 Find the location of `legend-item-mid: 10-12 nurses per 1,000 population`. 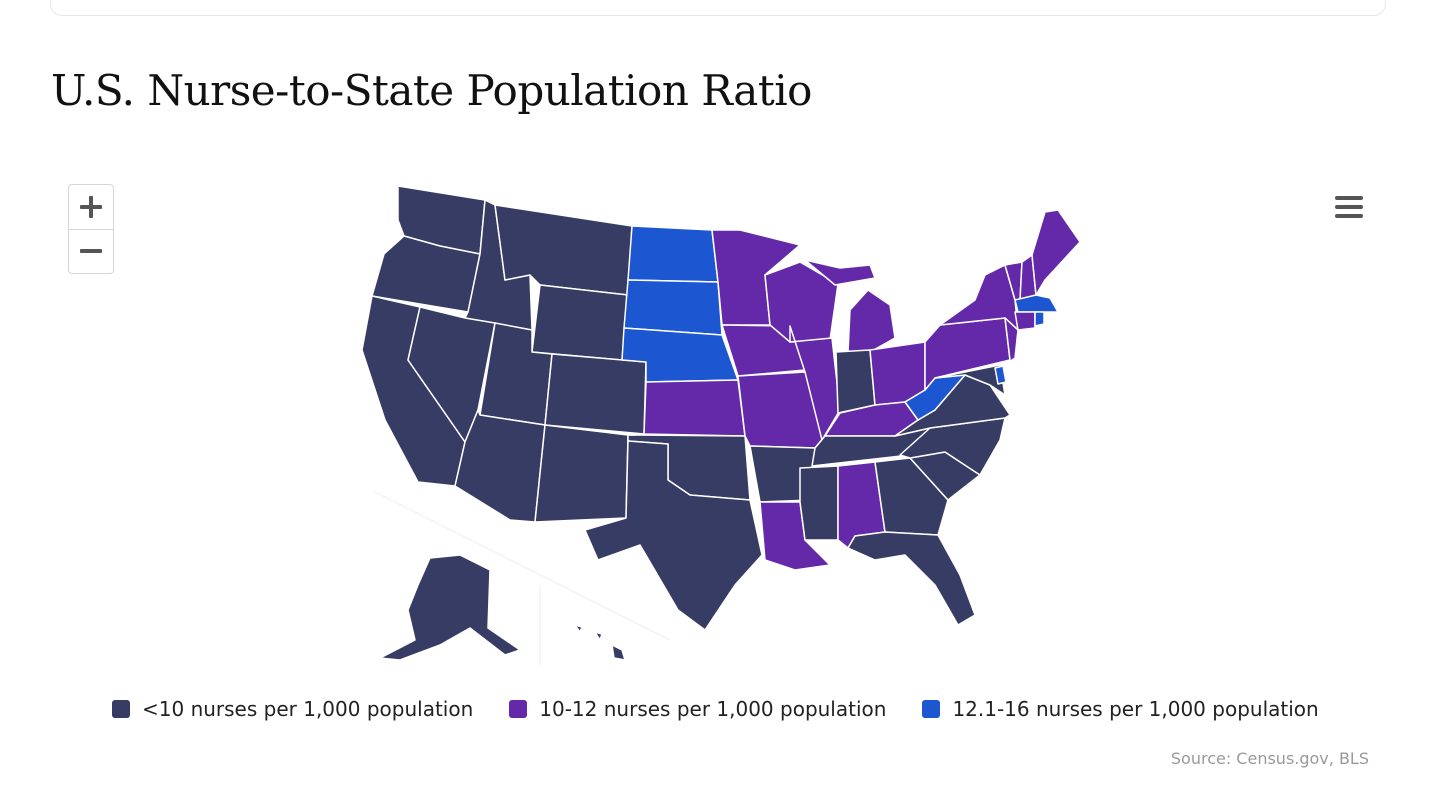

legend-item-mid: 10-12 nurses per 1,000 population is located at coordinates (697, 709).